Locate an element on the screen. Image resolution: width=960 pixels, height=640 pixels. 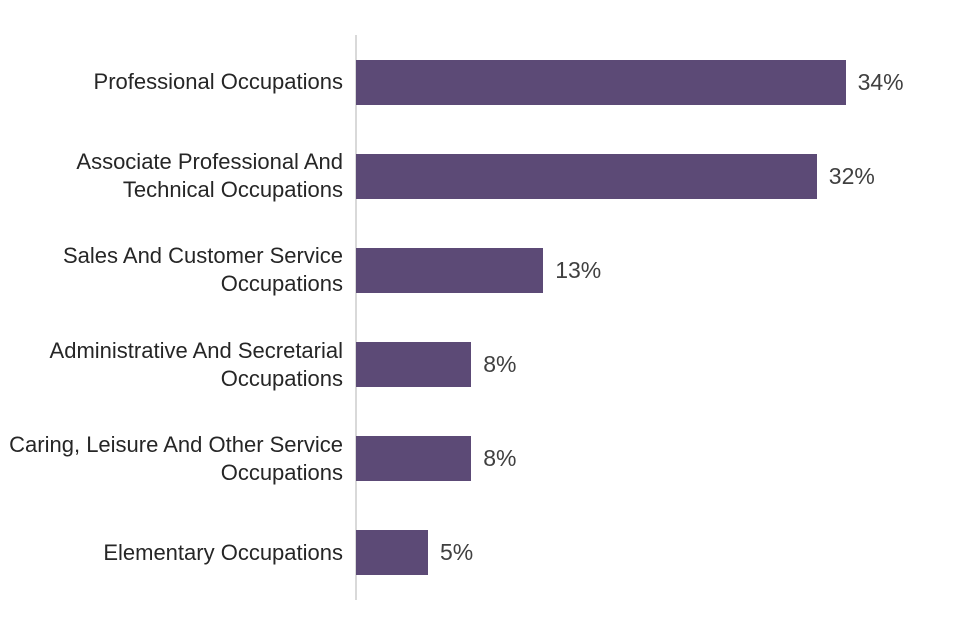
bar-row: Elementary Occupations 5% is located at coordinates (480, 553).